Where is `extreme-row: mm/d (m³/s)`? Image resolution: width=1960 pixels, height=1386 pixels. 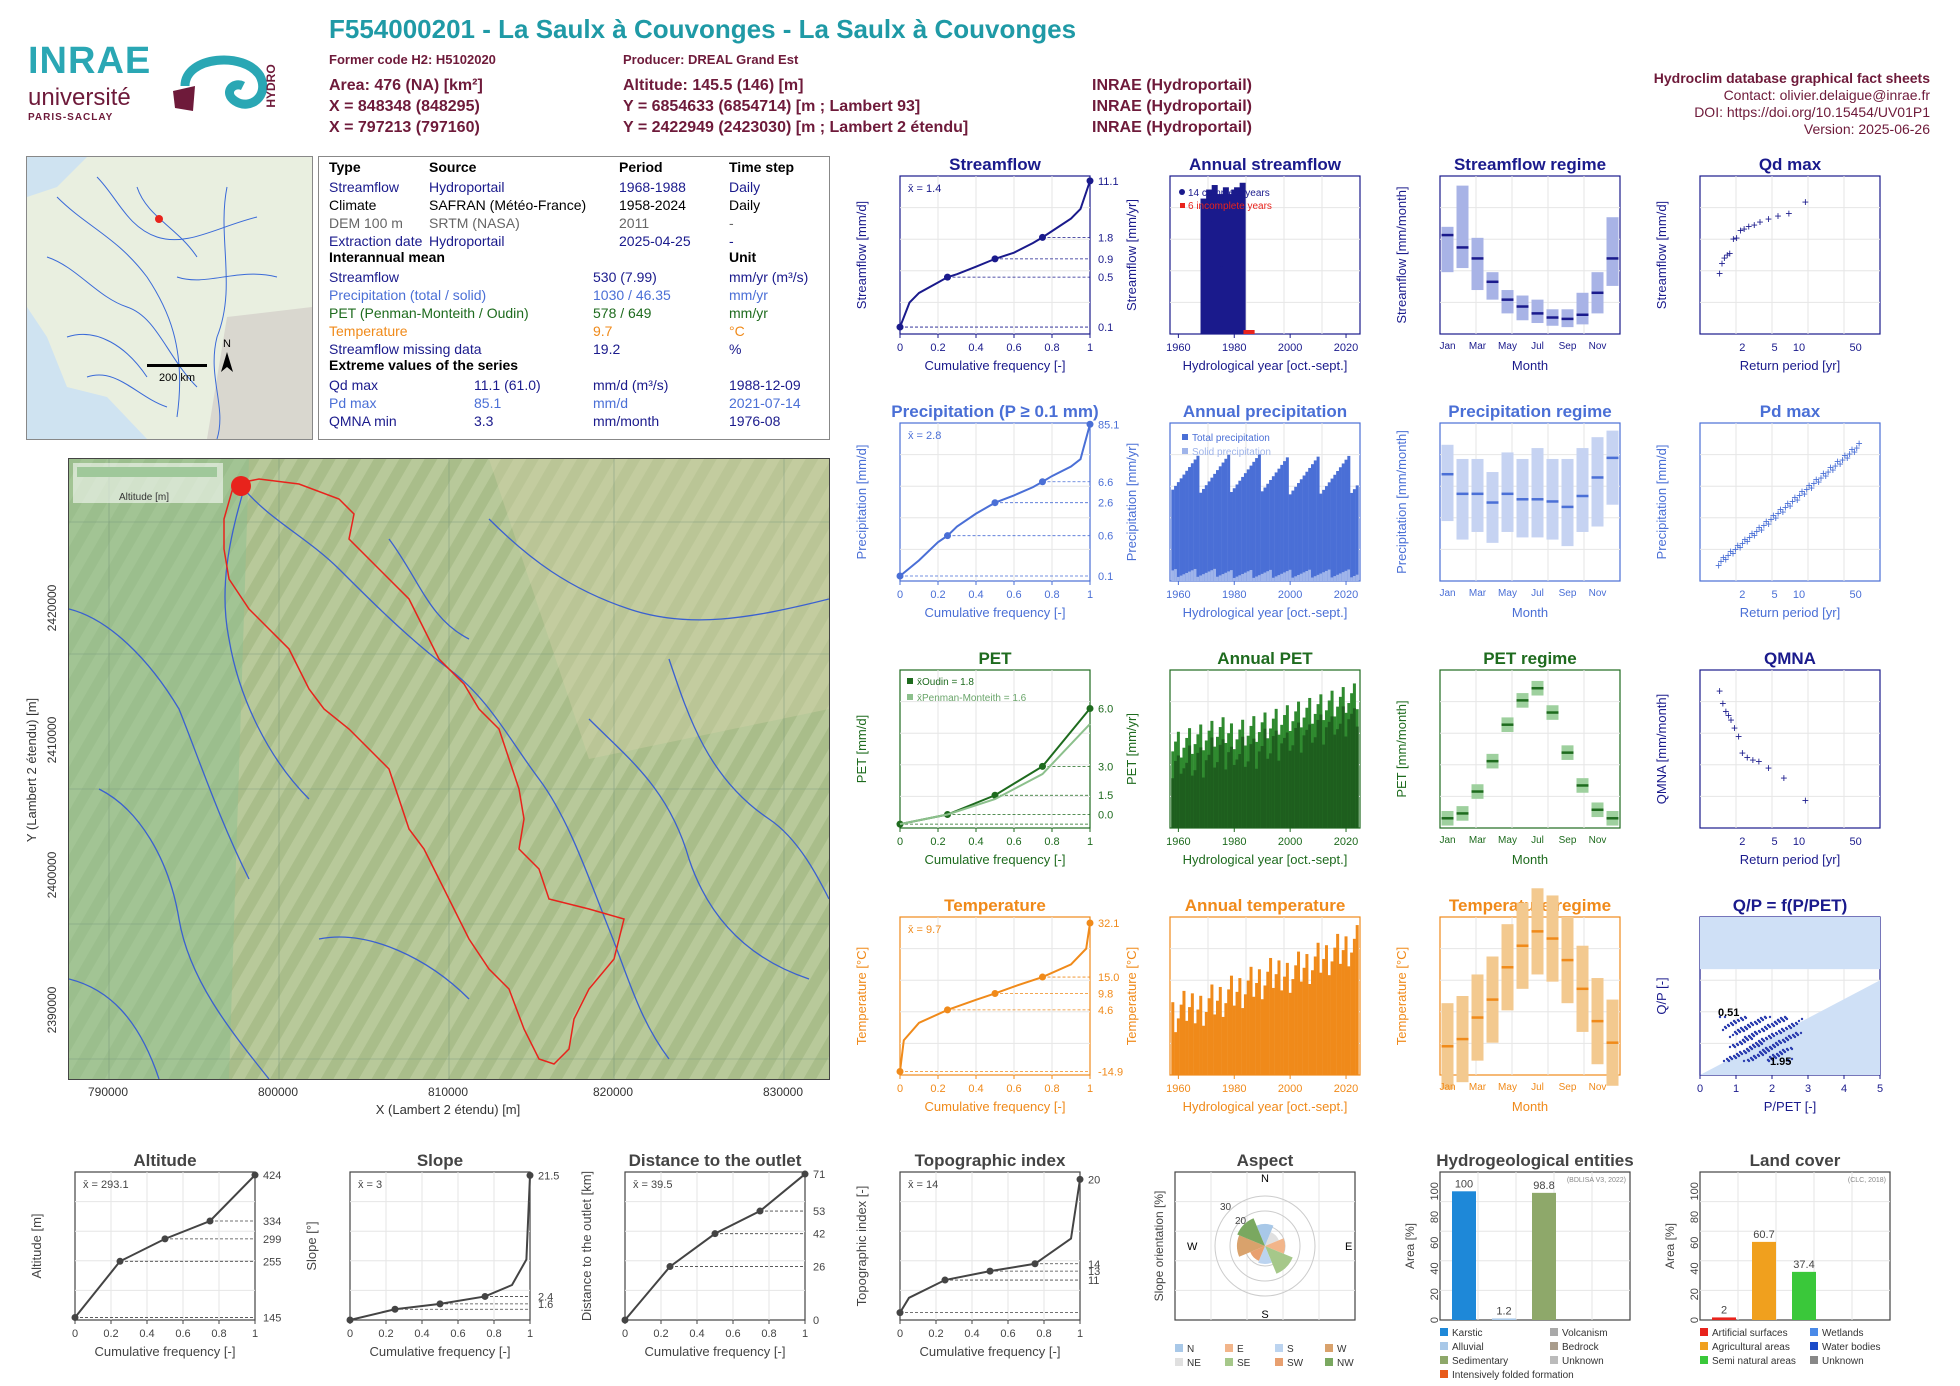
extreme-row: mm/d (m³/s) is located at coordinates (631, 385).